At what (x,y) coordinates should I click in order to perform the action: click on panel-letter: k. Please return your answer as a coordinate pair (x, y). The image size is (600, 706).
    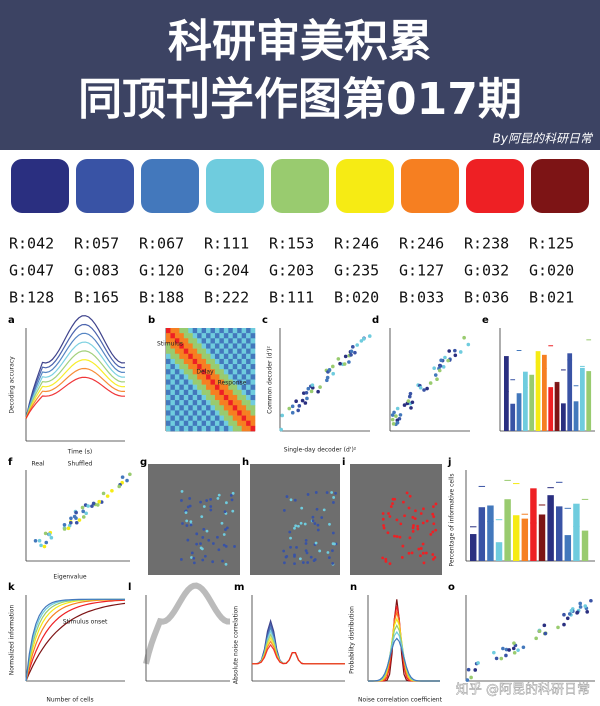
    Looking at the image, I should click on (11, 587).